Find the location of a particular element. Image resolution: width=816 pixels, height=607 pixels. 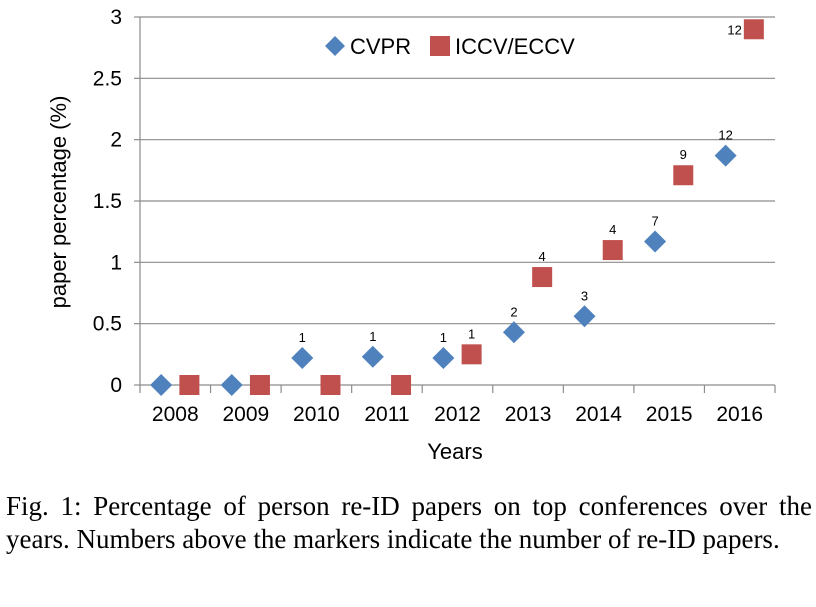

x-tick-label: 2013 is located at coordinates (528, 414).